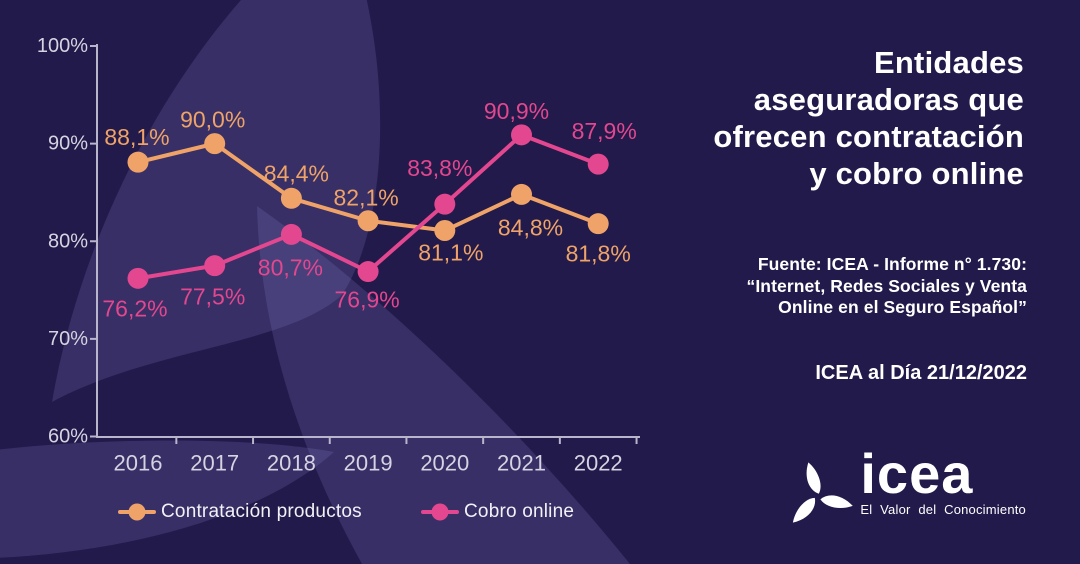 The height and width of the screenshot is (564, 1080). What do you see at coordinates (366, 300) in the screenshot?
I see `data-label-1-3: 76,9%` at bounding box center [366, 300].